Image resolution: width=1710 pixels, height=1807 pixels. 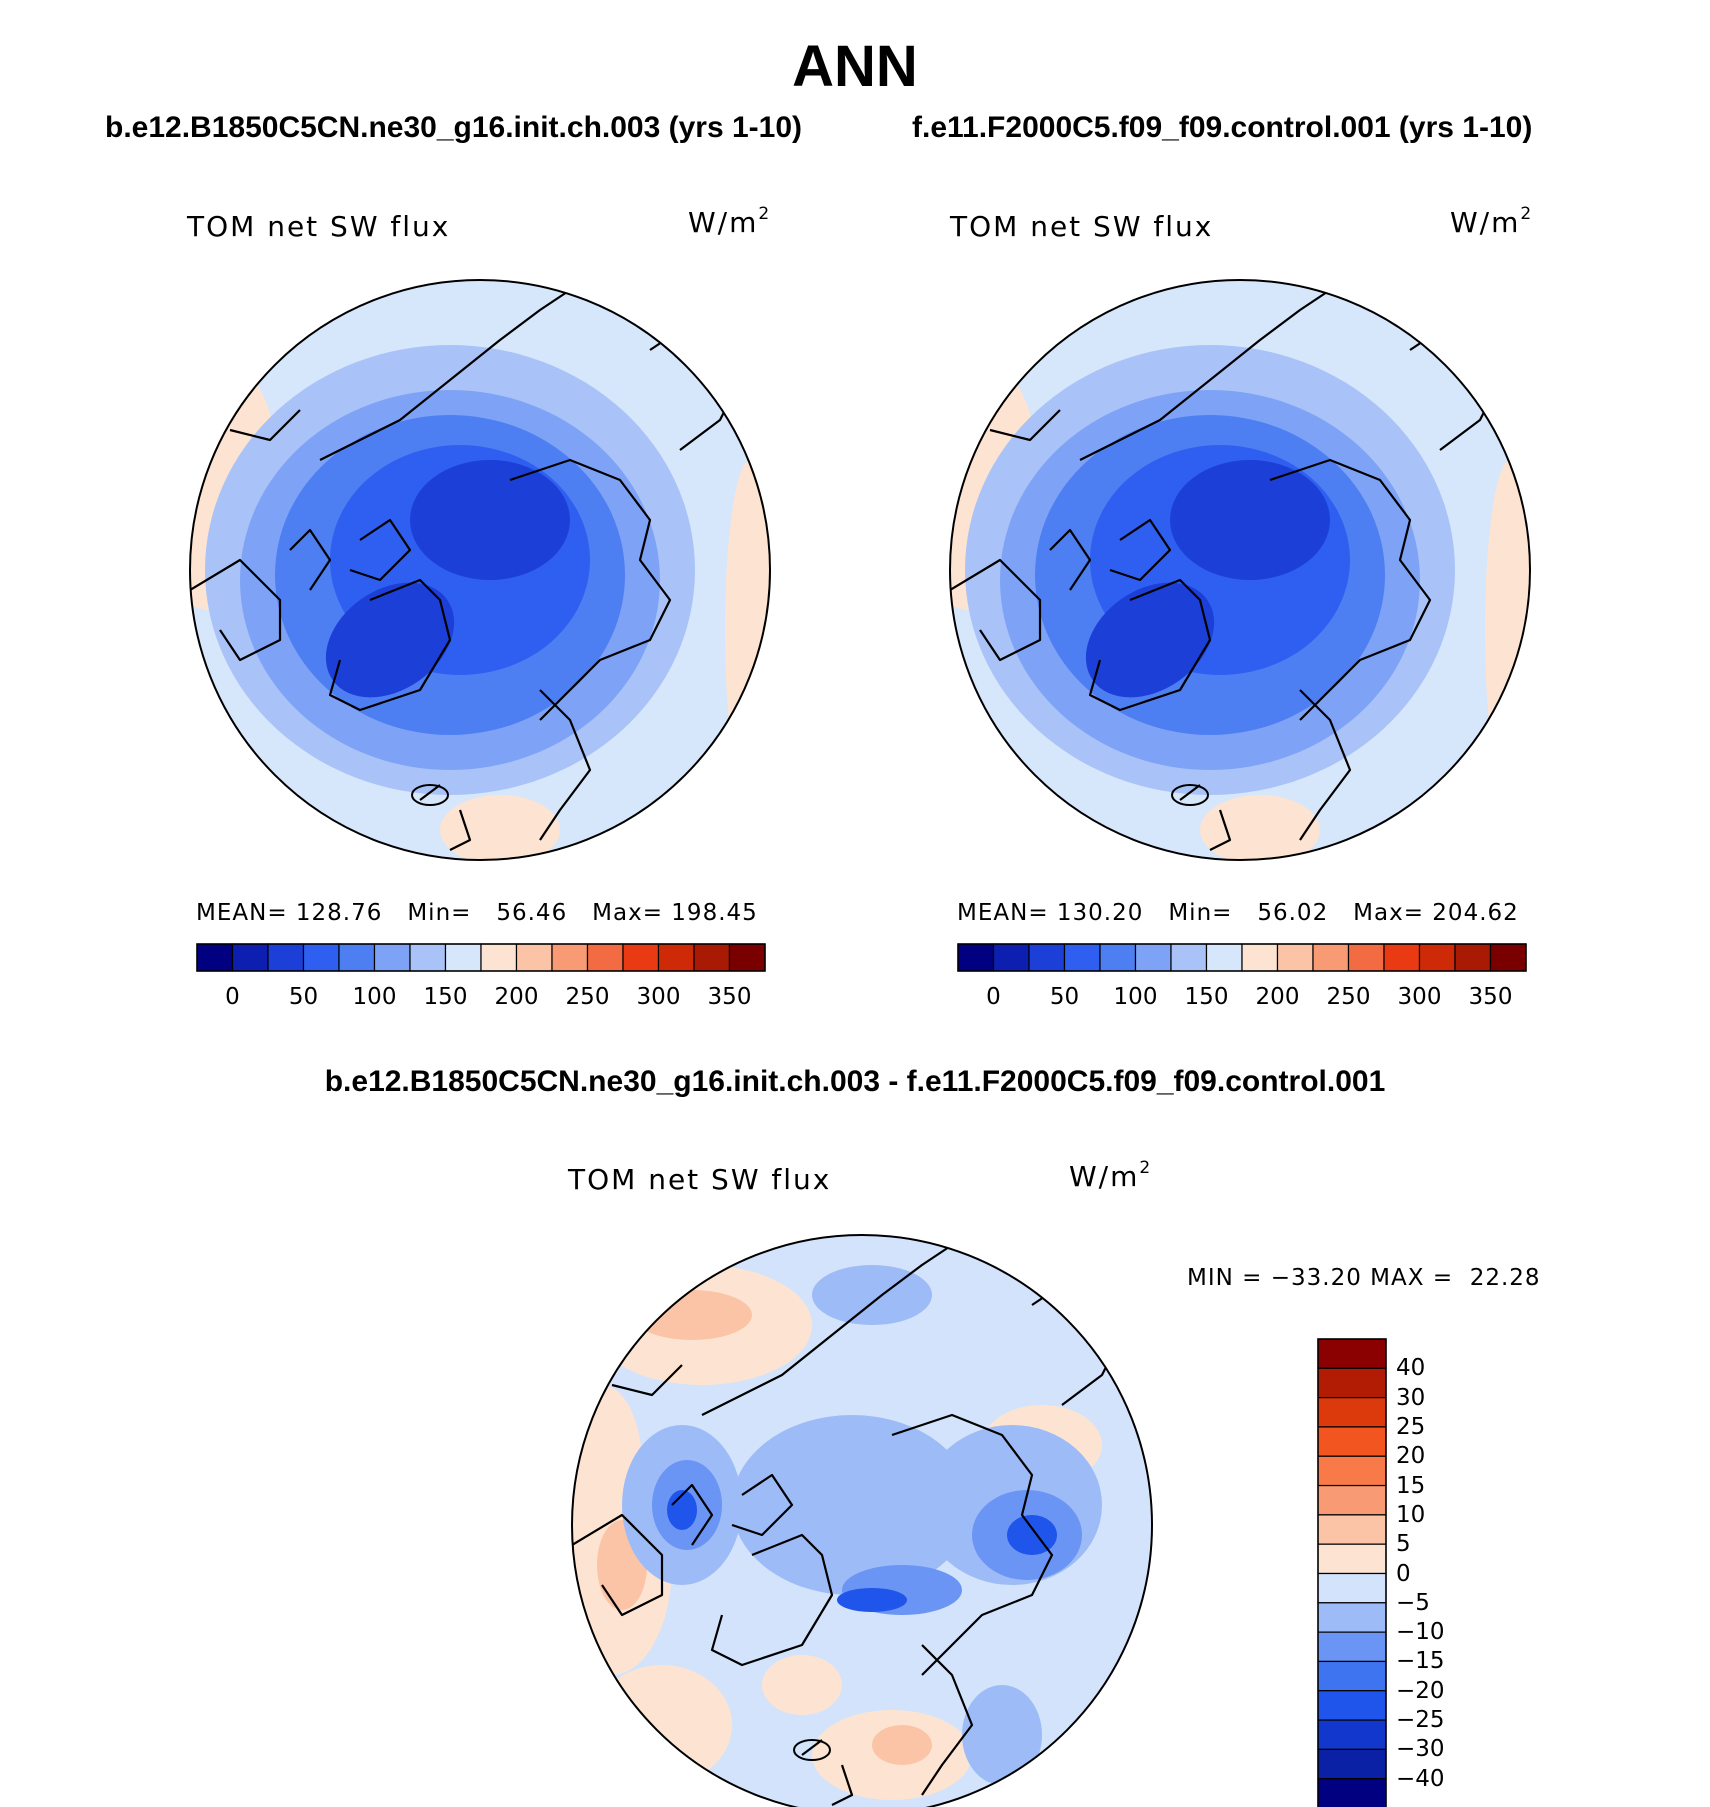 What do you see at coordinates (1411, 1456) in the screenshot?
I see `diff-colorbar-tick-label: 20` at bounding box center [1411, 1456].